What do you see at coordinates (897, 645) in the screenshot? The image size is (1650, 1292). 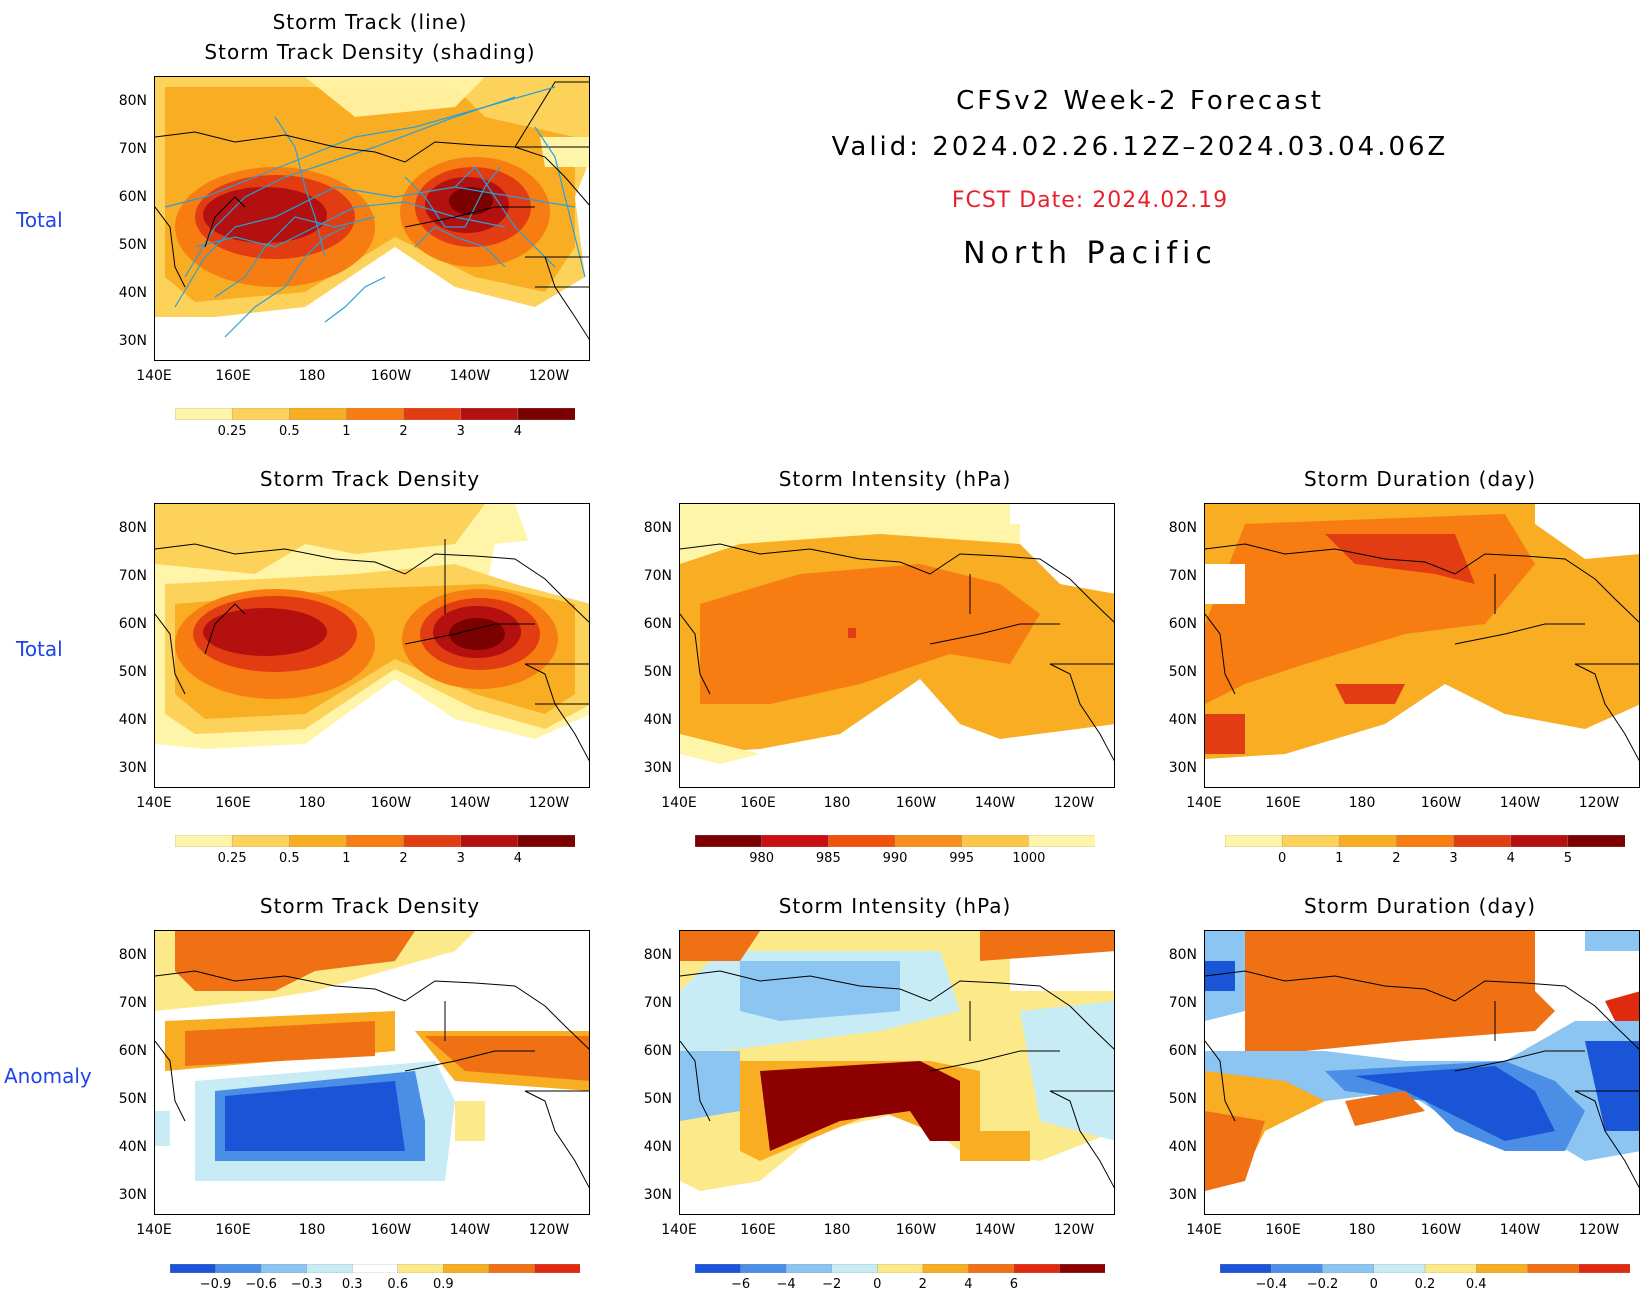 I see `map-intensity-total` at bounding box center [897, 645].